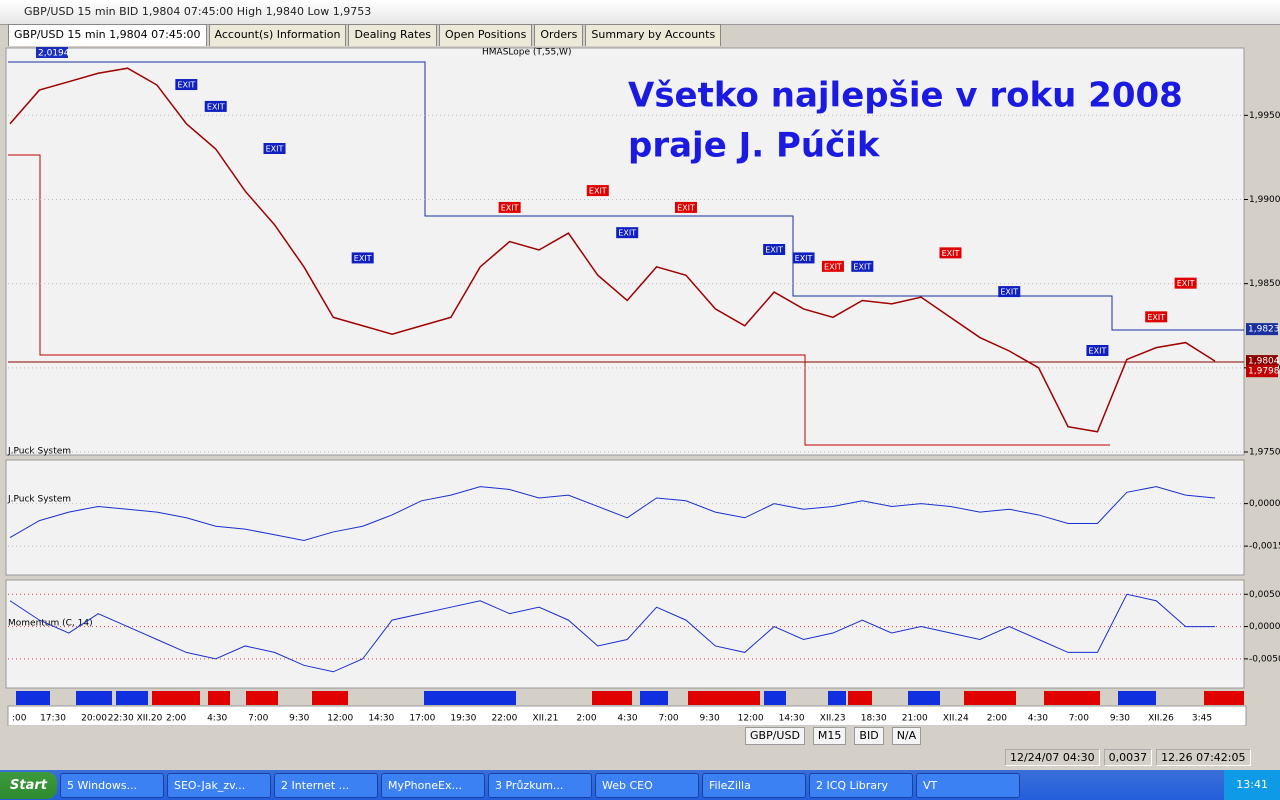 This screenshot has height=800, width=1280. I want to click on time-axis, so click(627, 715).